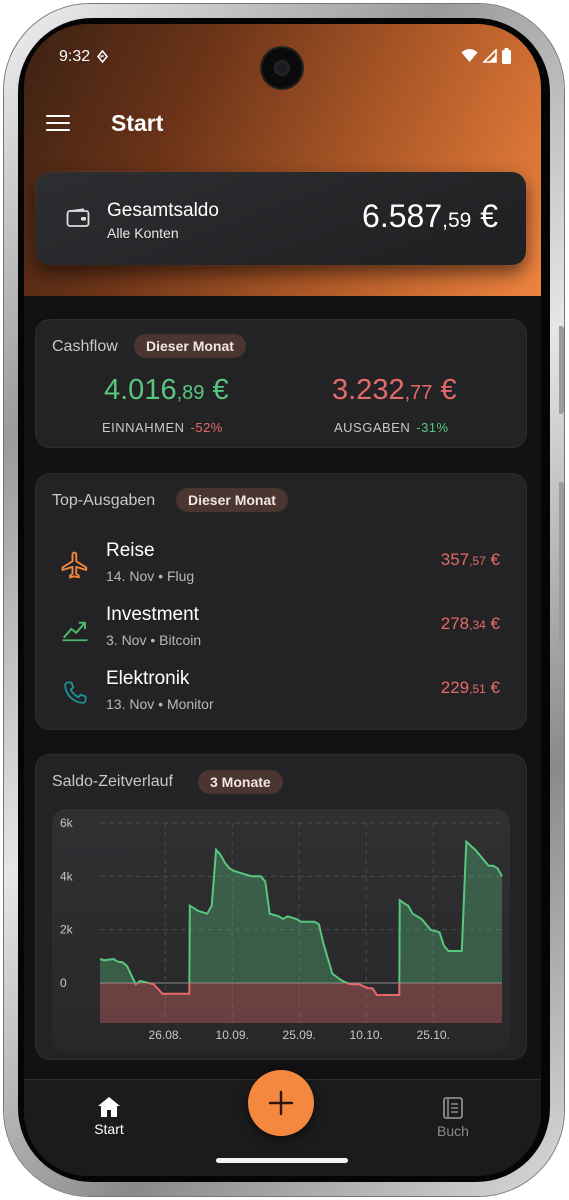 The height and width of the screenshot is (1200, 569). What do you see at coordinates (152, 614) in the screenshot?
I see `expense-name: Investment` at bounding box center [152, 614].